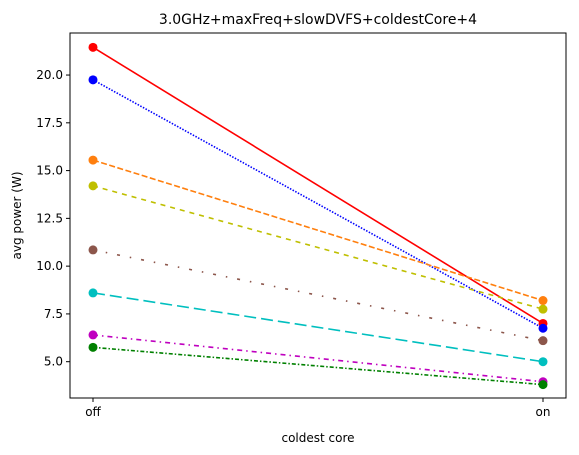  I want to click on x-tick-label: off, so click(93, 412).